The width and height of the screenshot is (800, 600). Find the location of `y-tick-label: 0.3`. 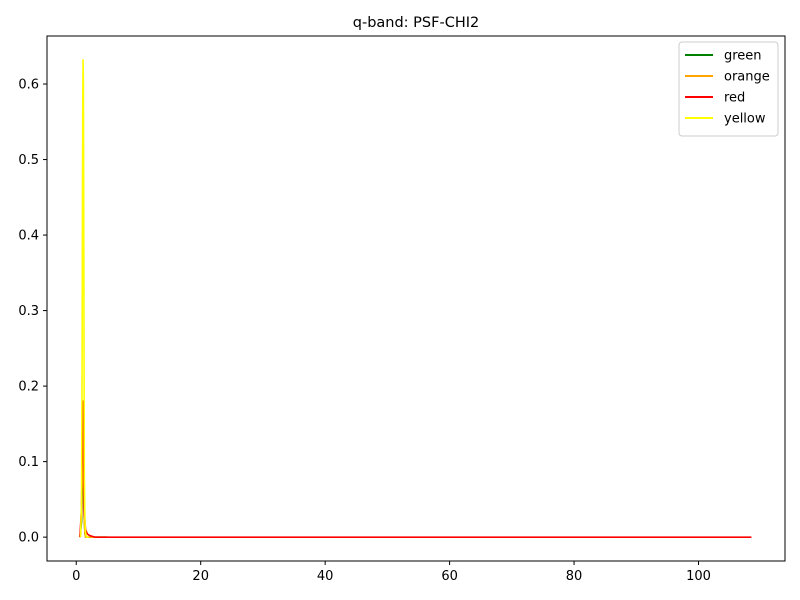

y-tick-label: 0.3 is located at coordinates (28, 311).